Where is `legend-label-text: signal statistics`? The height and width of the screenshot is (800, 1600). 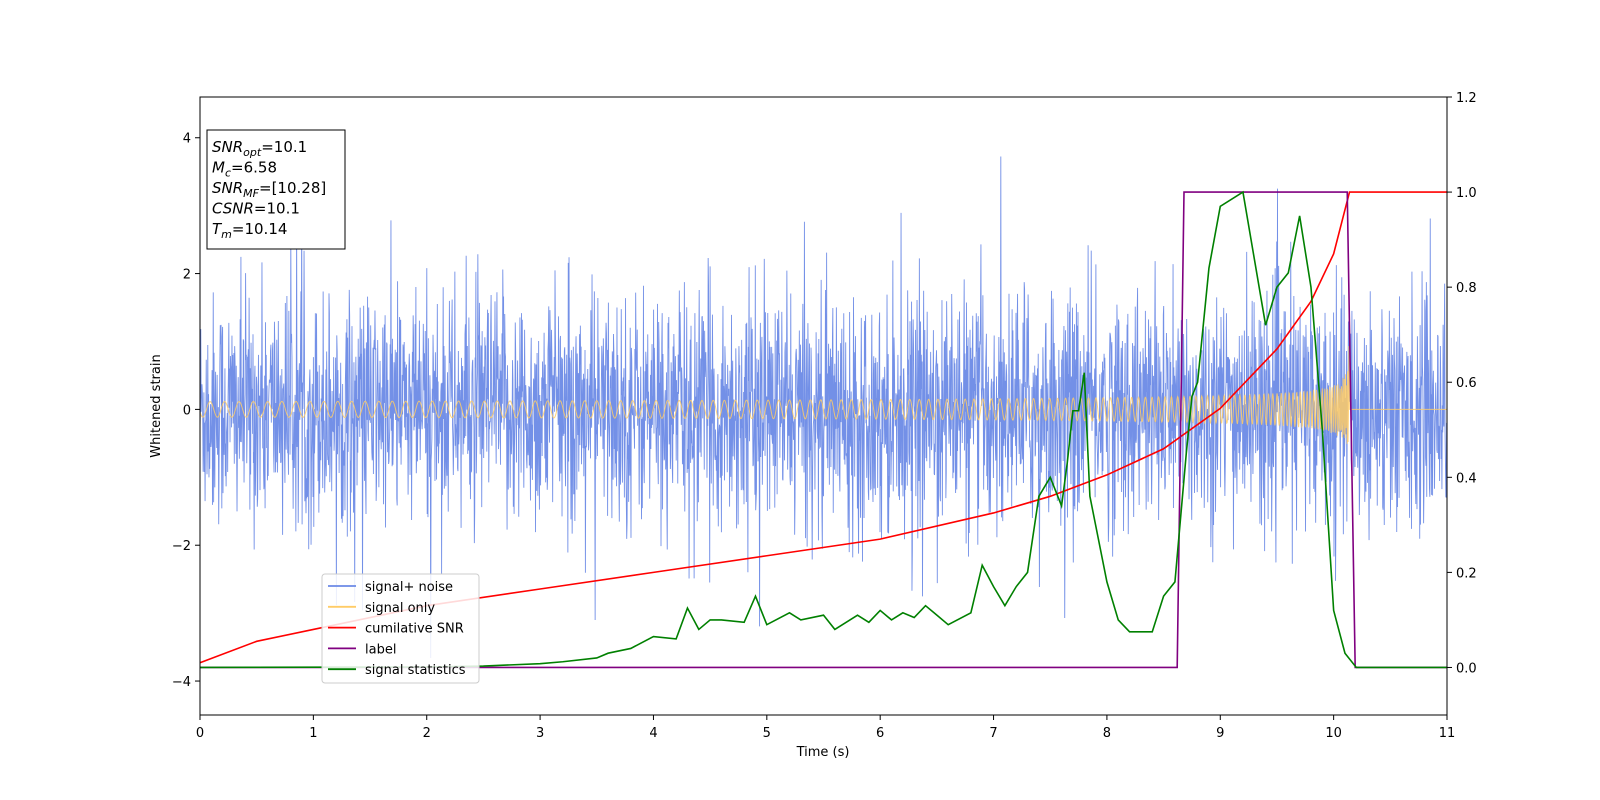
legend-label-text: signal statistics is located at coordinates (415, 670).